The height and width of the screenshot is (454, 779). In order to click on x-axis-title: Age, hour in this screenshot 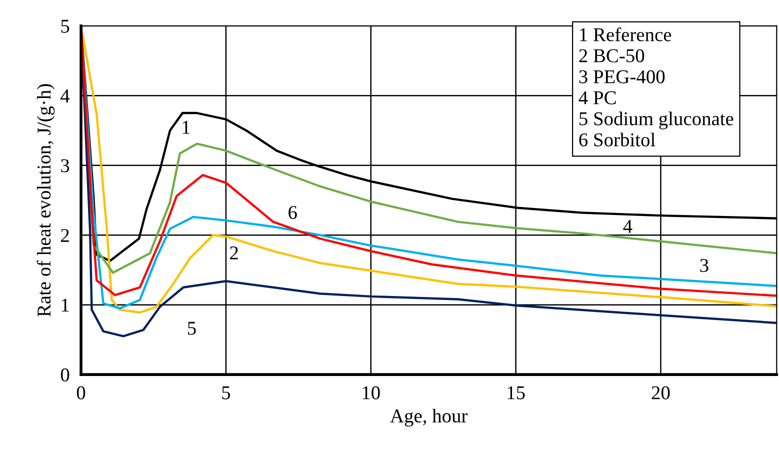, I will do `click(429, 417)`.